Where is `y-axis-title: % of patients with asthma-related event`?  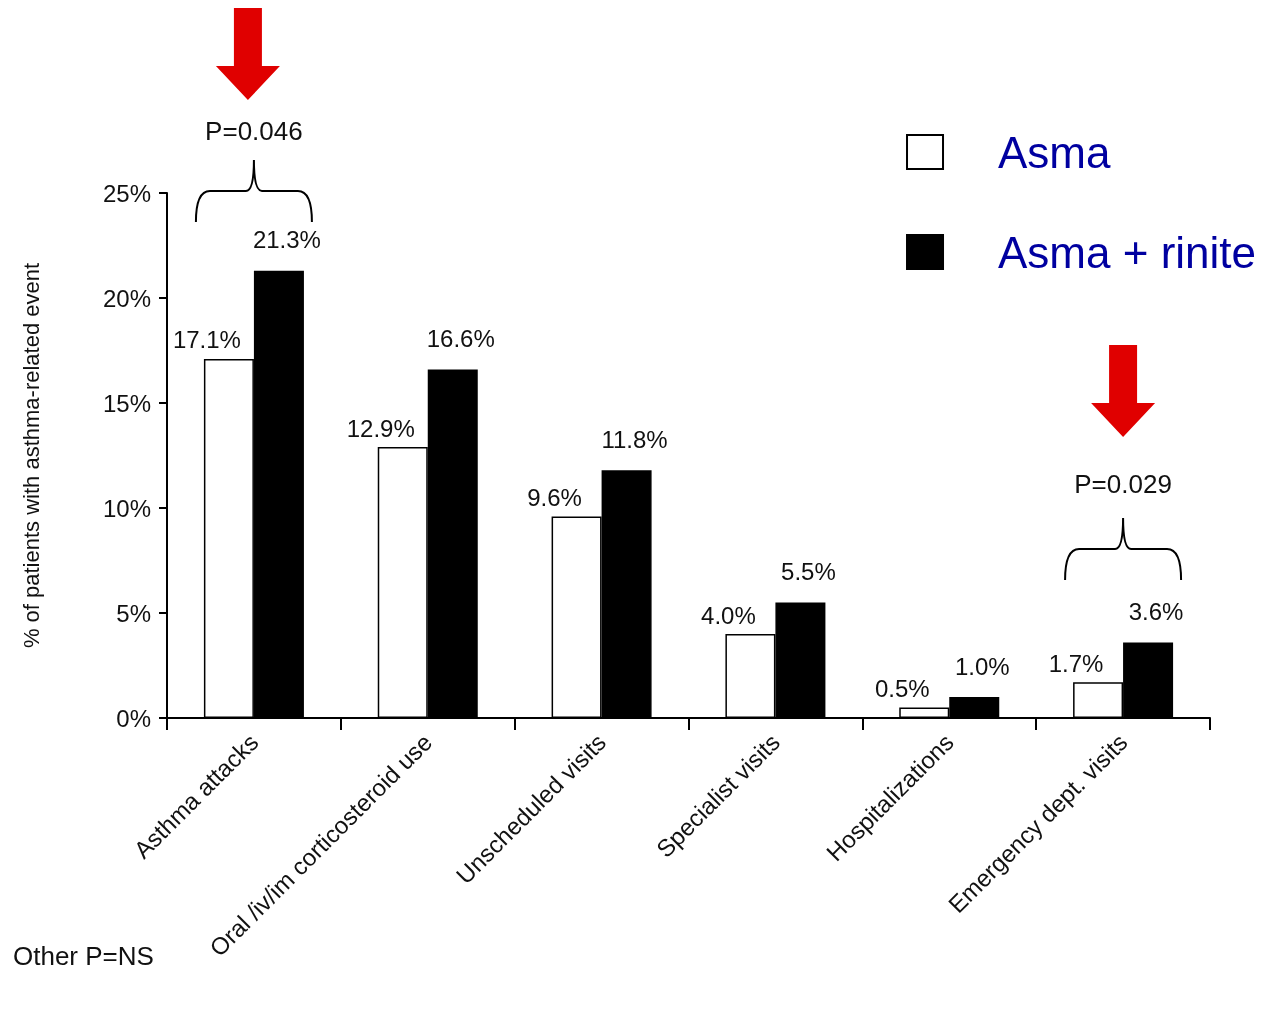
y-axis-title: % of patients with asthma-related event is located at coordinates (31, 455).